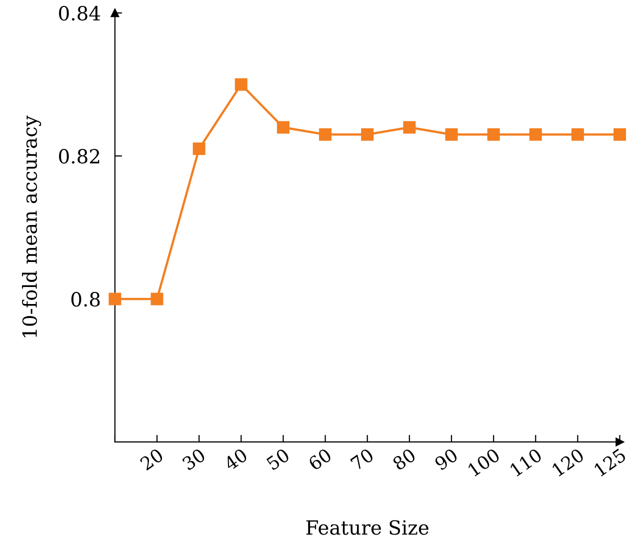  Describe the element at coordinates (235, 460) in the screenshot. I see `x-tick-label: 40` at that location.